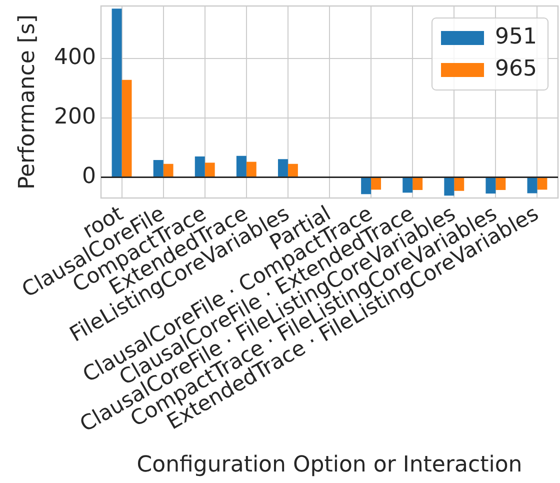  What do you see at coordinates (75, 57) in the screenshot?
I see `y-tick-label: 400` at bounding box center [75, 57].